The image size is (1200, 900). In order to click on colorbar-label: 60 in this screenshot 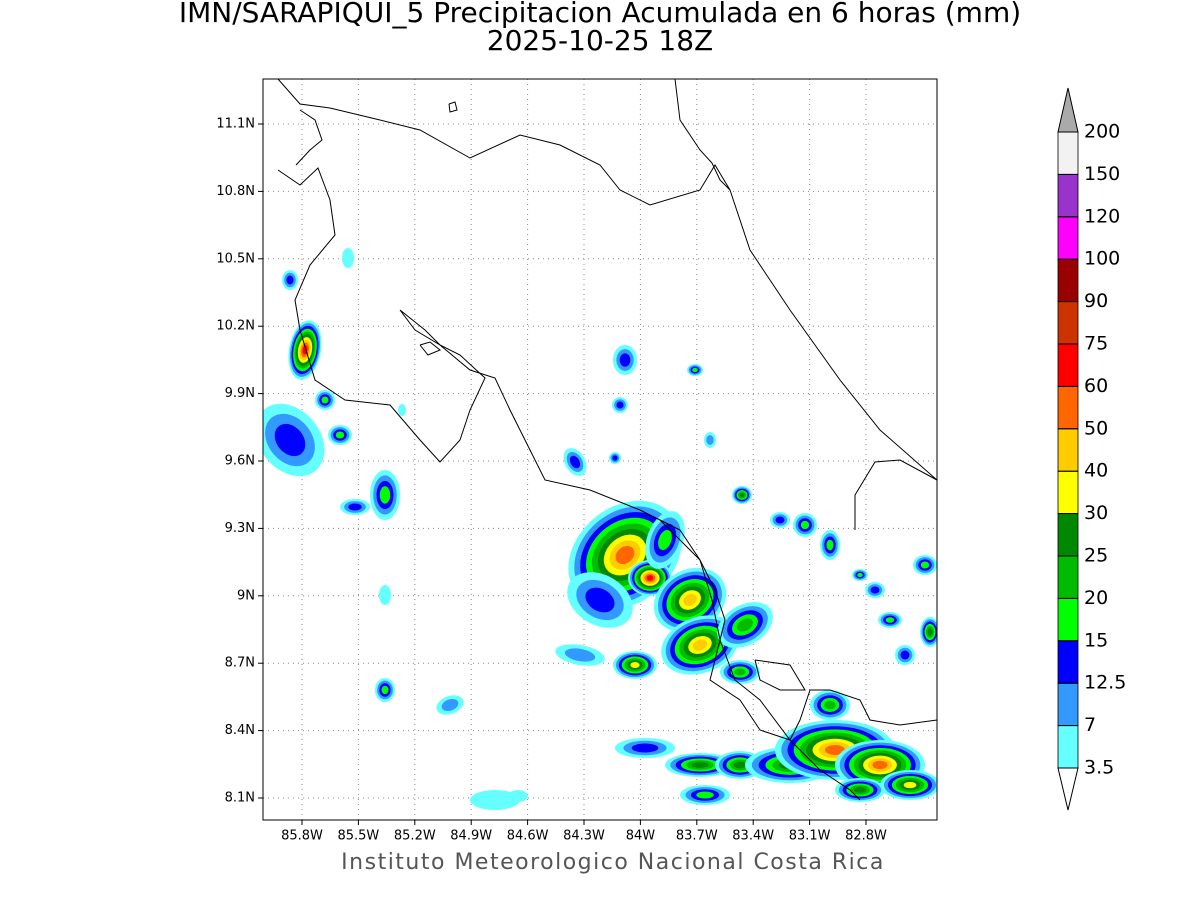, I will do `click(1096, 386)`.